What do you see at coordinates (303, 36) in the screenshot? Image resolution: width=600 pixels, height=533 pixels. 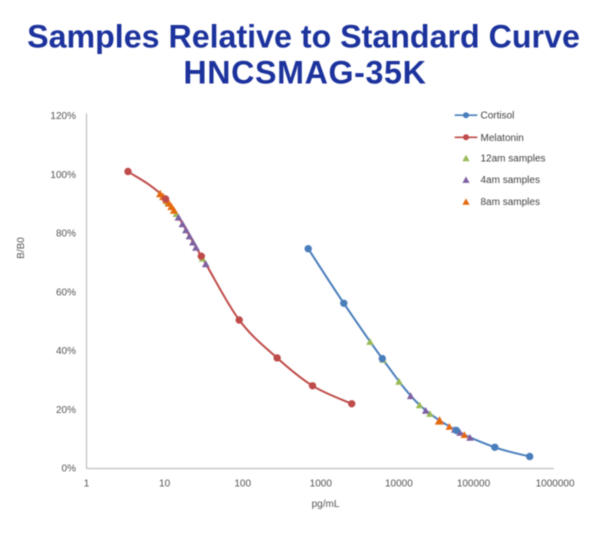 I see `svg-text:Samples Relative to Standard C: Samples Relative to Standard Curve` at bounding box center [303, 36].